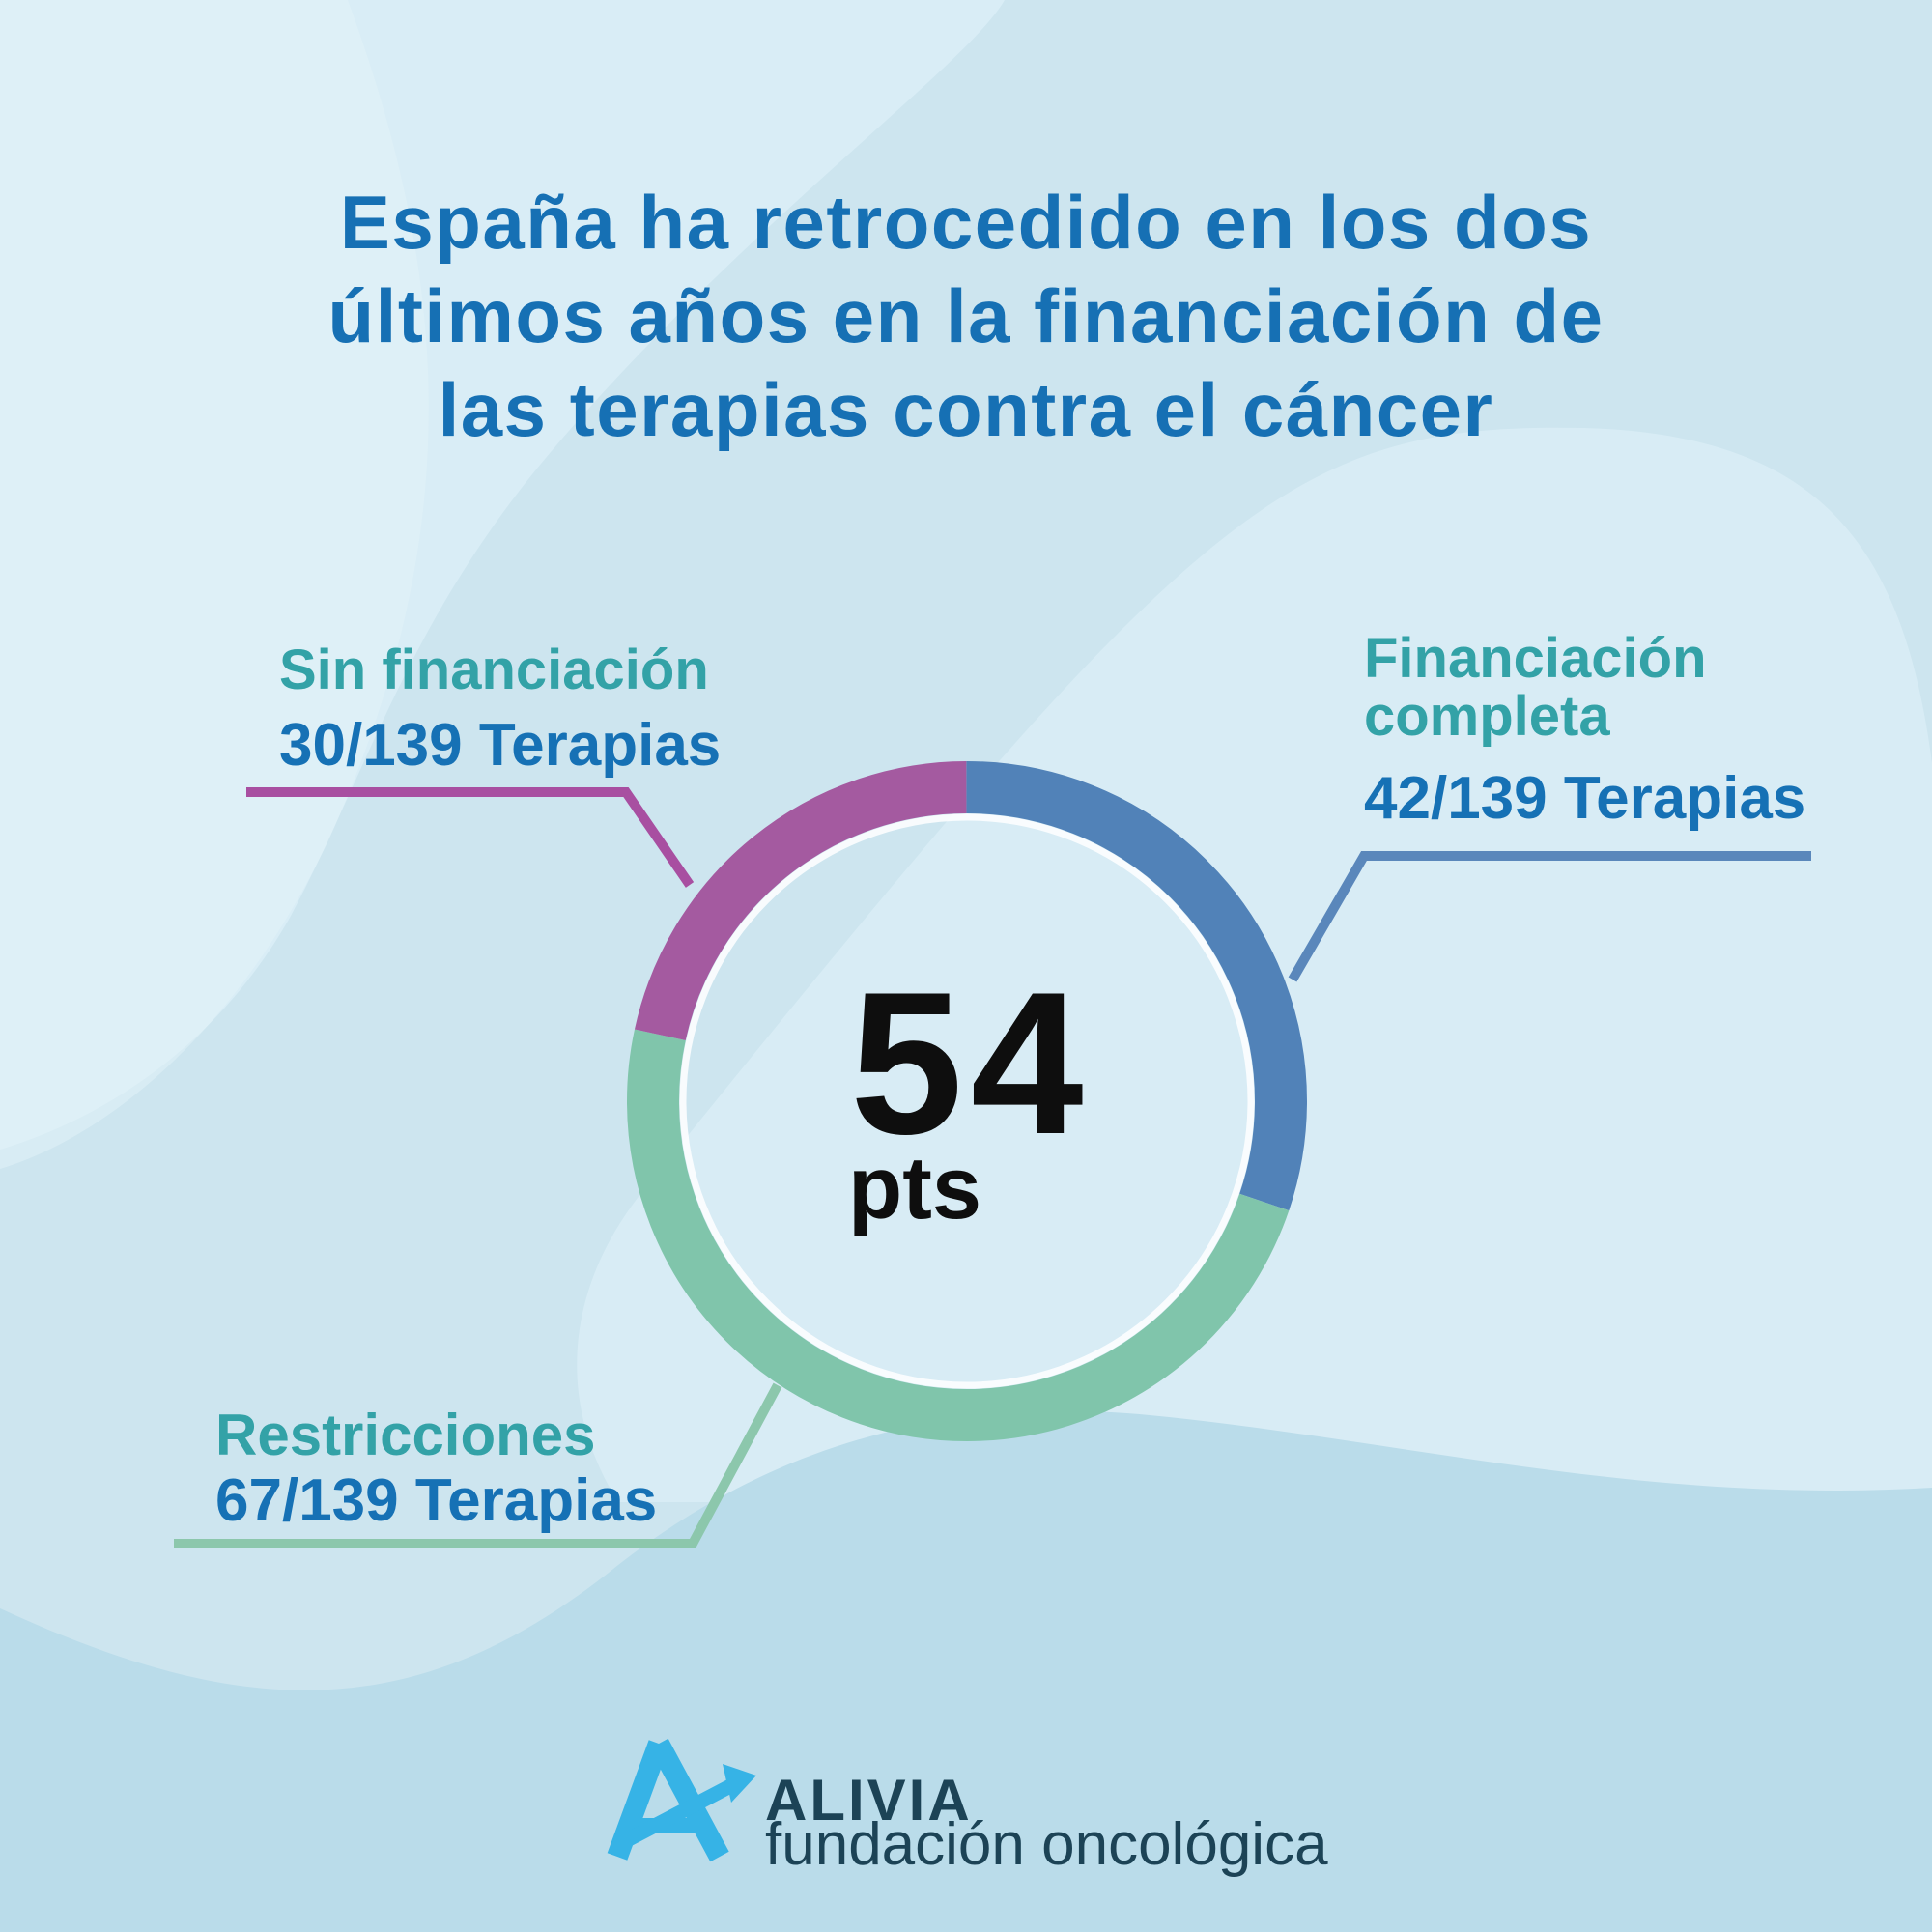  I want to click on callout-financiacion-completa: Financiación completa 42/139 Terapias, so click(1586, 730).